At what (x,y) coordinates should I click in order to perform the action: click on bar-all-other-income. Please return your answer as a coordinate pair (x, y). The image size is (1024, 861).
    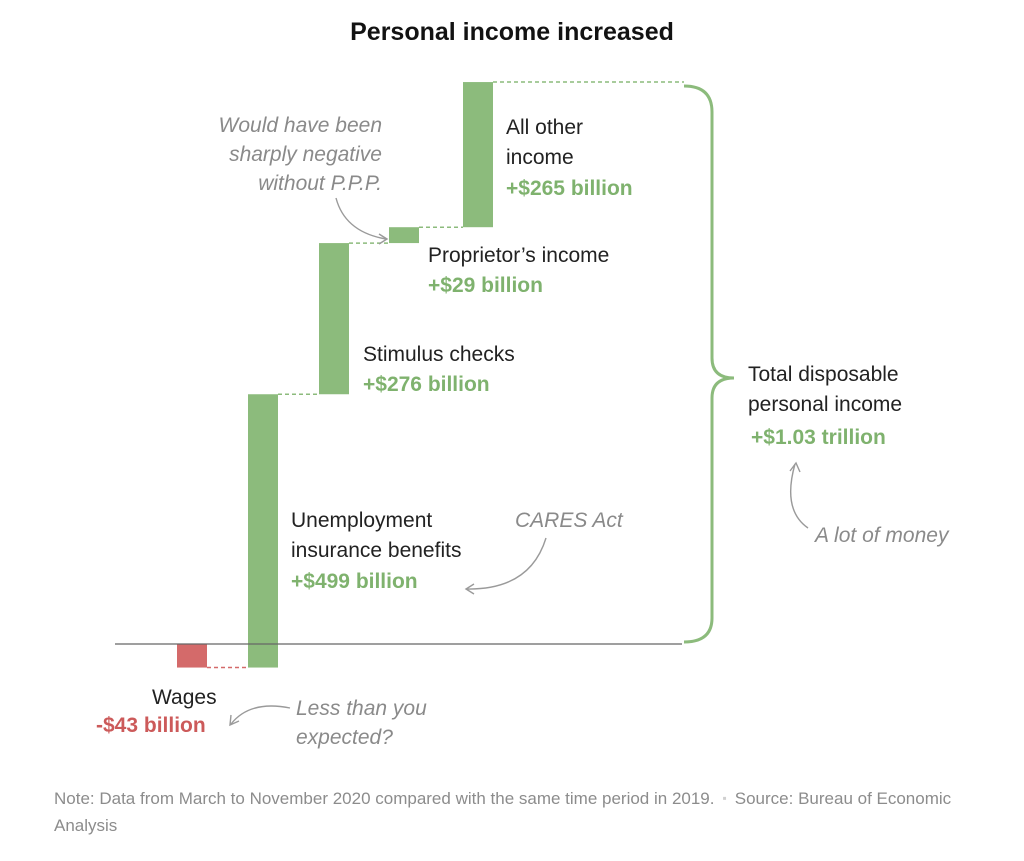
    Looking at the image, I should click on (478, 155).